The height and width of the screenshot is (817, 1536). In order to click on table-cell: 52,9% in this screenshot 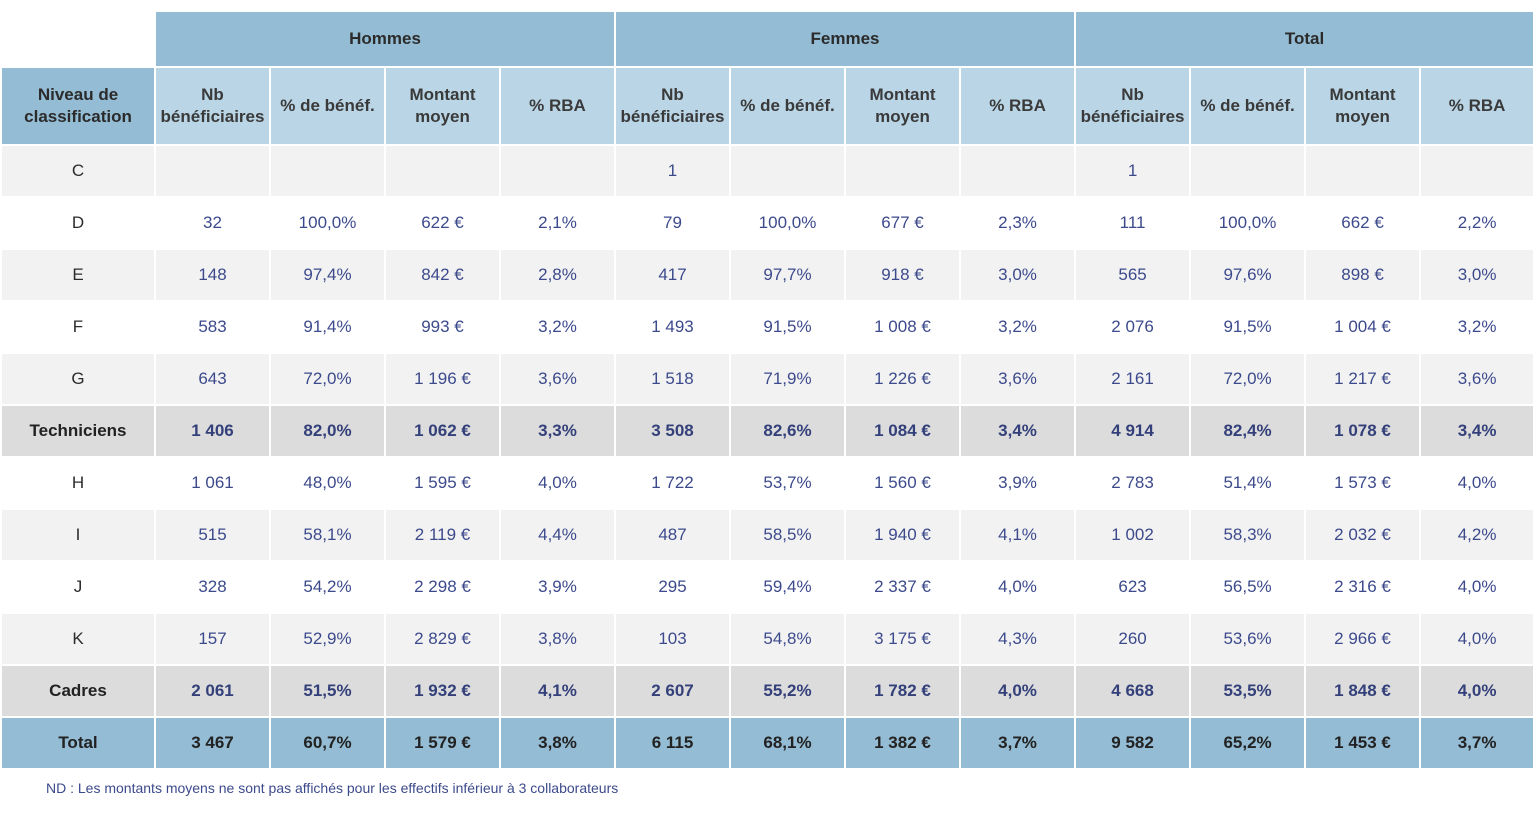, I will do `click(327, 639)`.